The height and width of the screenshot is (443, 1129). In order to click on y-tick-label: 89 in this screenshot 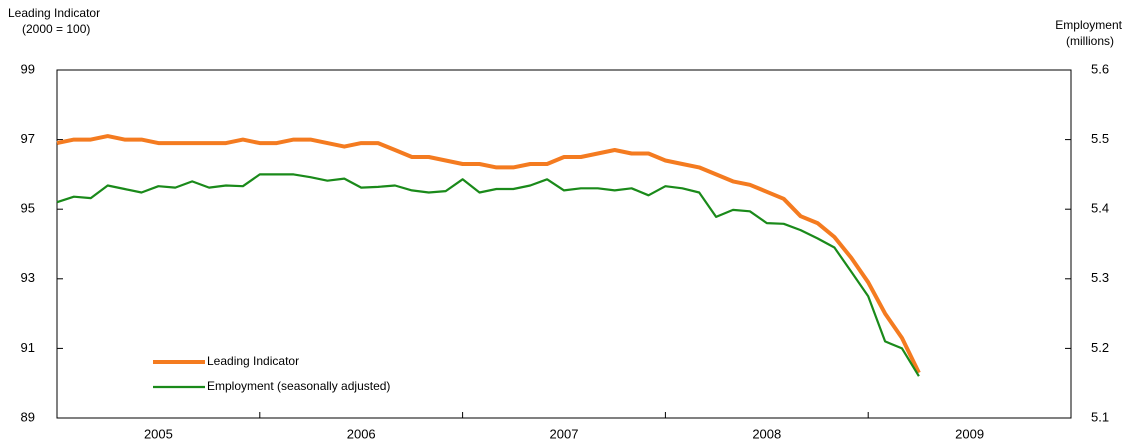, I will do `click(28, 416)`.